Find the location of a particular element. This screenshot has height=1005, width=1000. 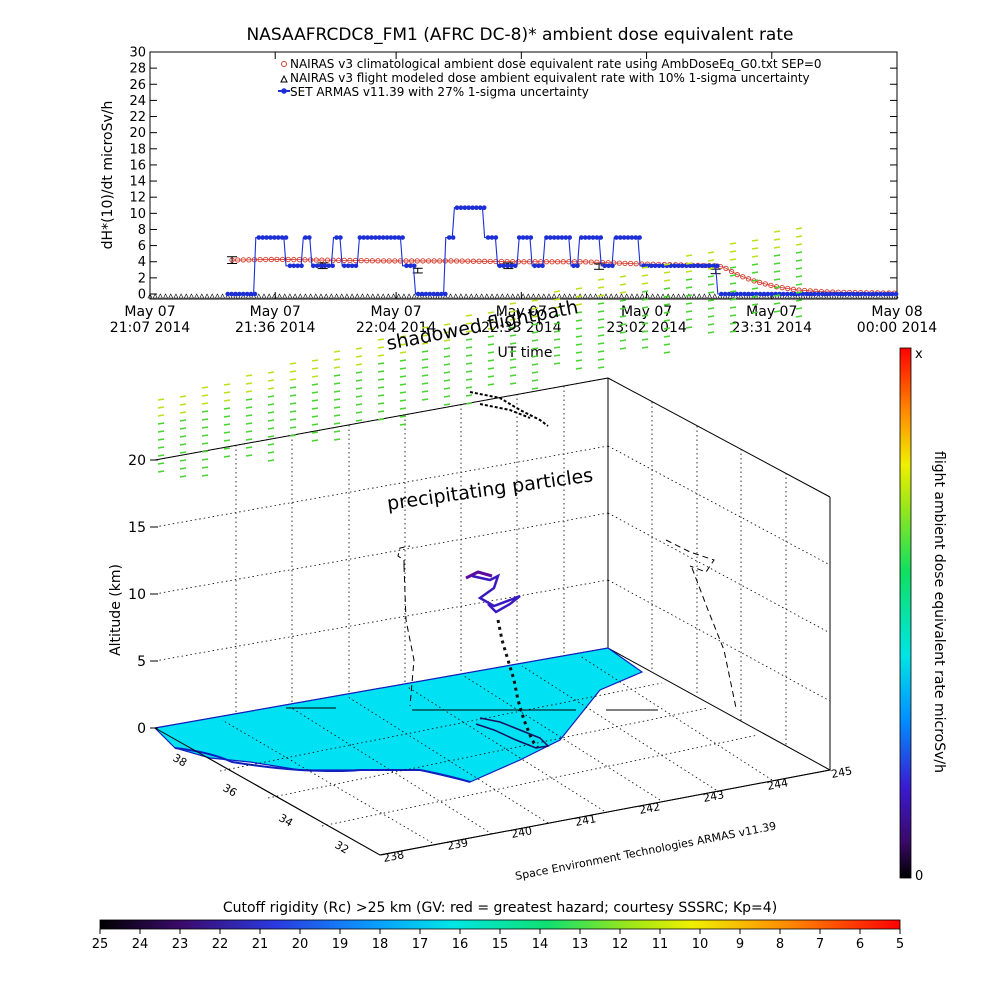

x-tick-label-date: May 07 is located at coordinates (646, 312).